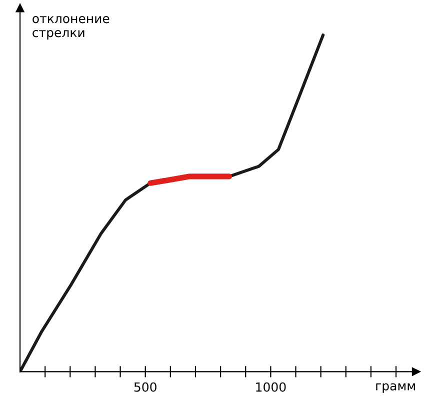  I want to click on x-tick-label: 1000, so click(271, 387).